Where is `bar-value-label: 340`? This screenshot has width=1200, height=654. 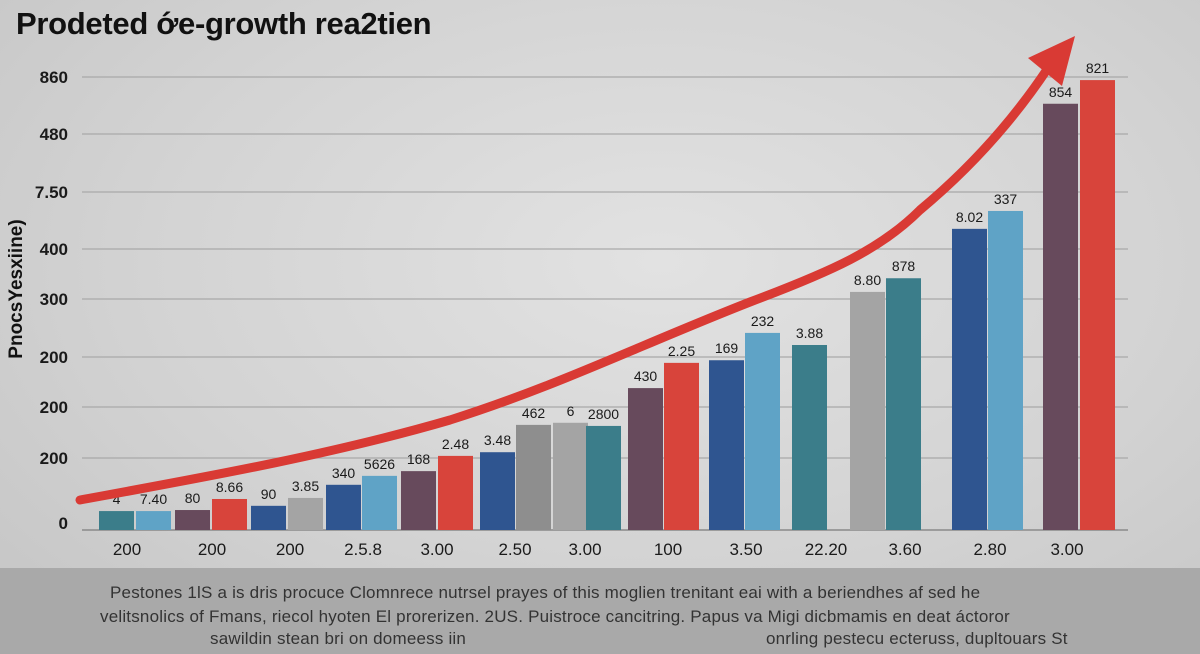 bar-value-label: 340 is located at coordinates (344, 473).